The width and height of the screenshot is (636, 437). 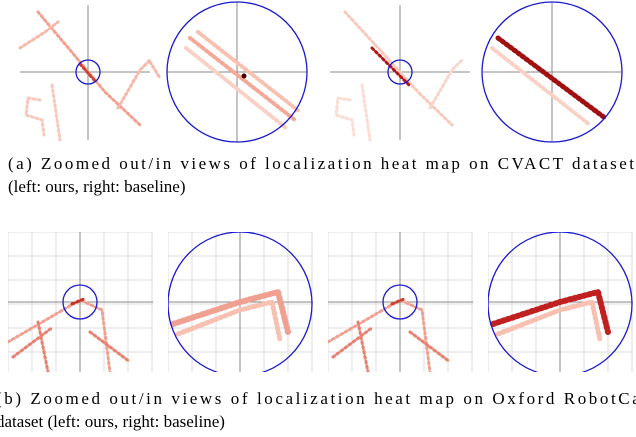 What do you see at coordinates (552, 72) in the screenshot?
I see `panel-a4` at bounding box center [552, 72].